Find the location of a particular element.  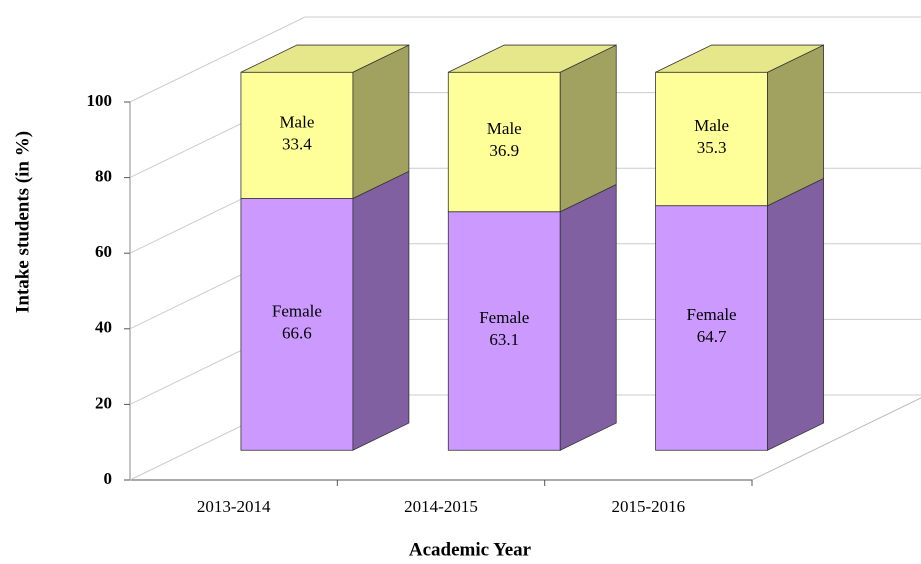

y-tick-label: 100 is located at coordinates (100, 100).